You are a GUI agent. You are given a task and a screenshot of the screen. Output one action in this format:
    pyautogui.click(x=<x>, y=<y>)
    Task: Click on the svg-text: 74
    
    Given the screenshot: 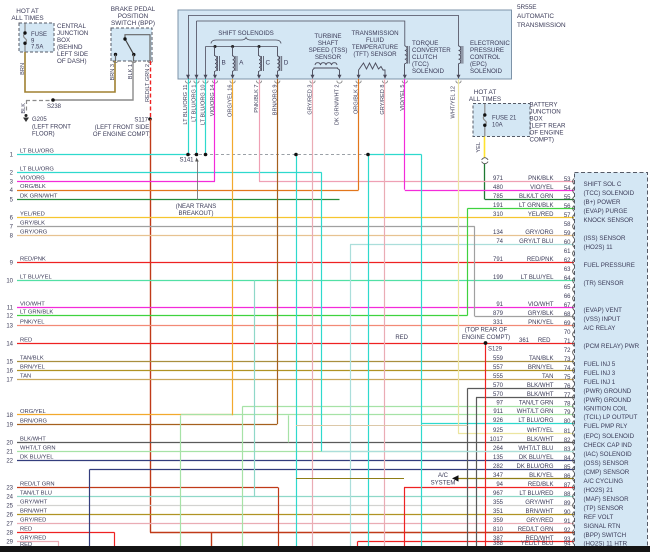 What is the action you would take?
    pyautogui.click(x=499, y=242)
    